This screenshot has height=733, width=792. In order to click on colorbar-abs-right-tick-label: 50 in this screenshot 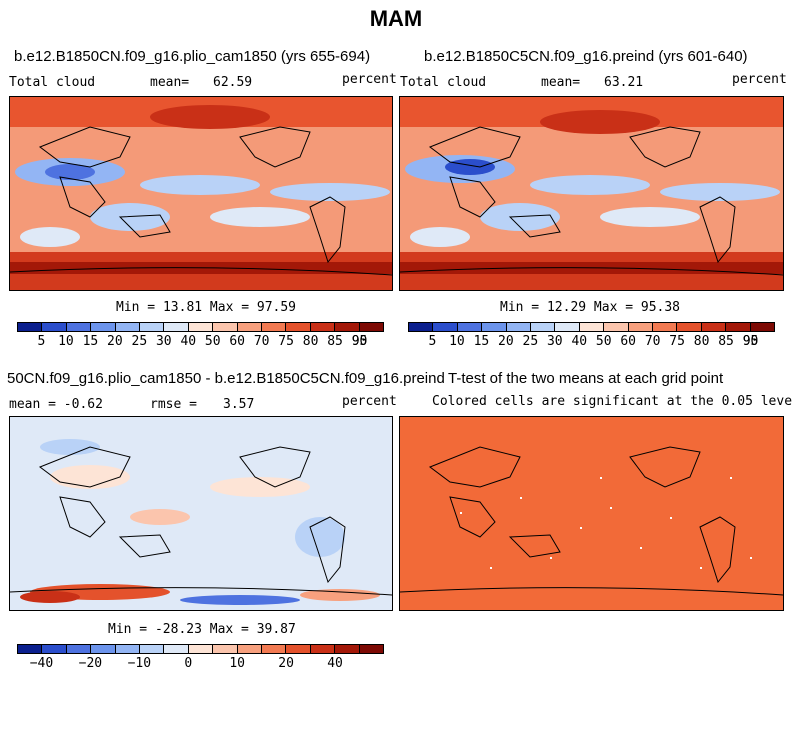, I will do `click(603, 341)`.